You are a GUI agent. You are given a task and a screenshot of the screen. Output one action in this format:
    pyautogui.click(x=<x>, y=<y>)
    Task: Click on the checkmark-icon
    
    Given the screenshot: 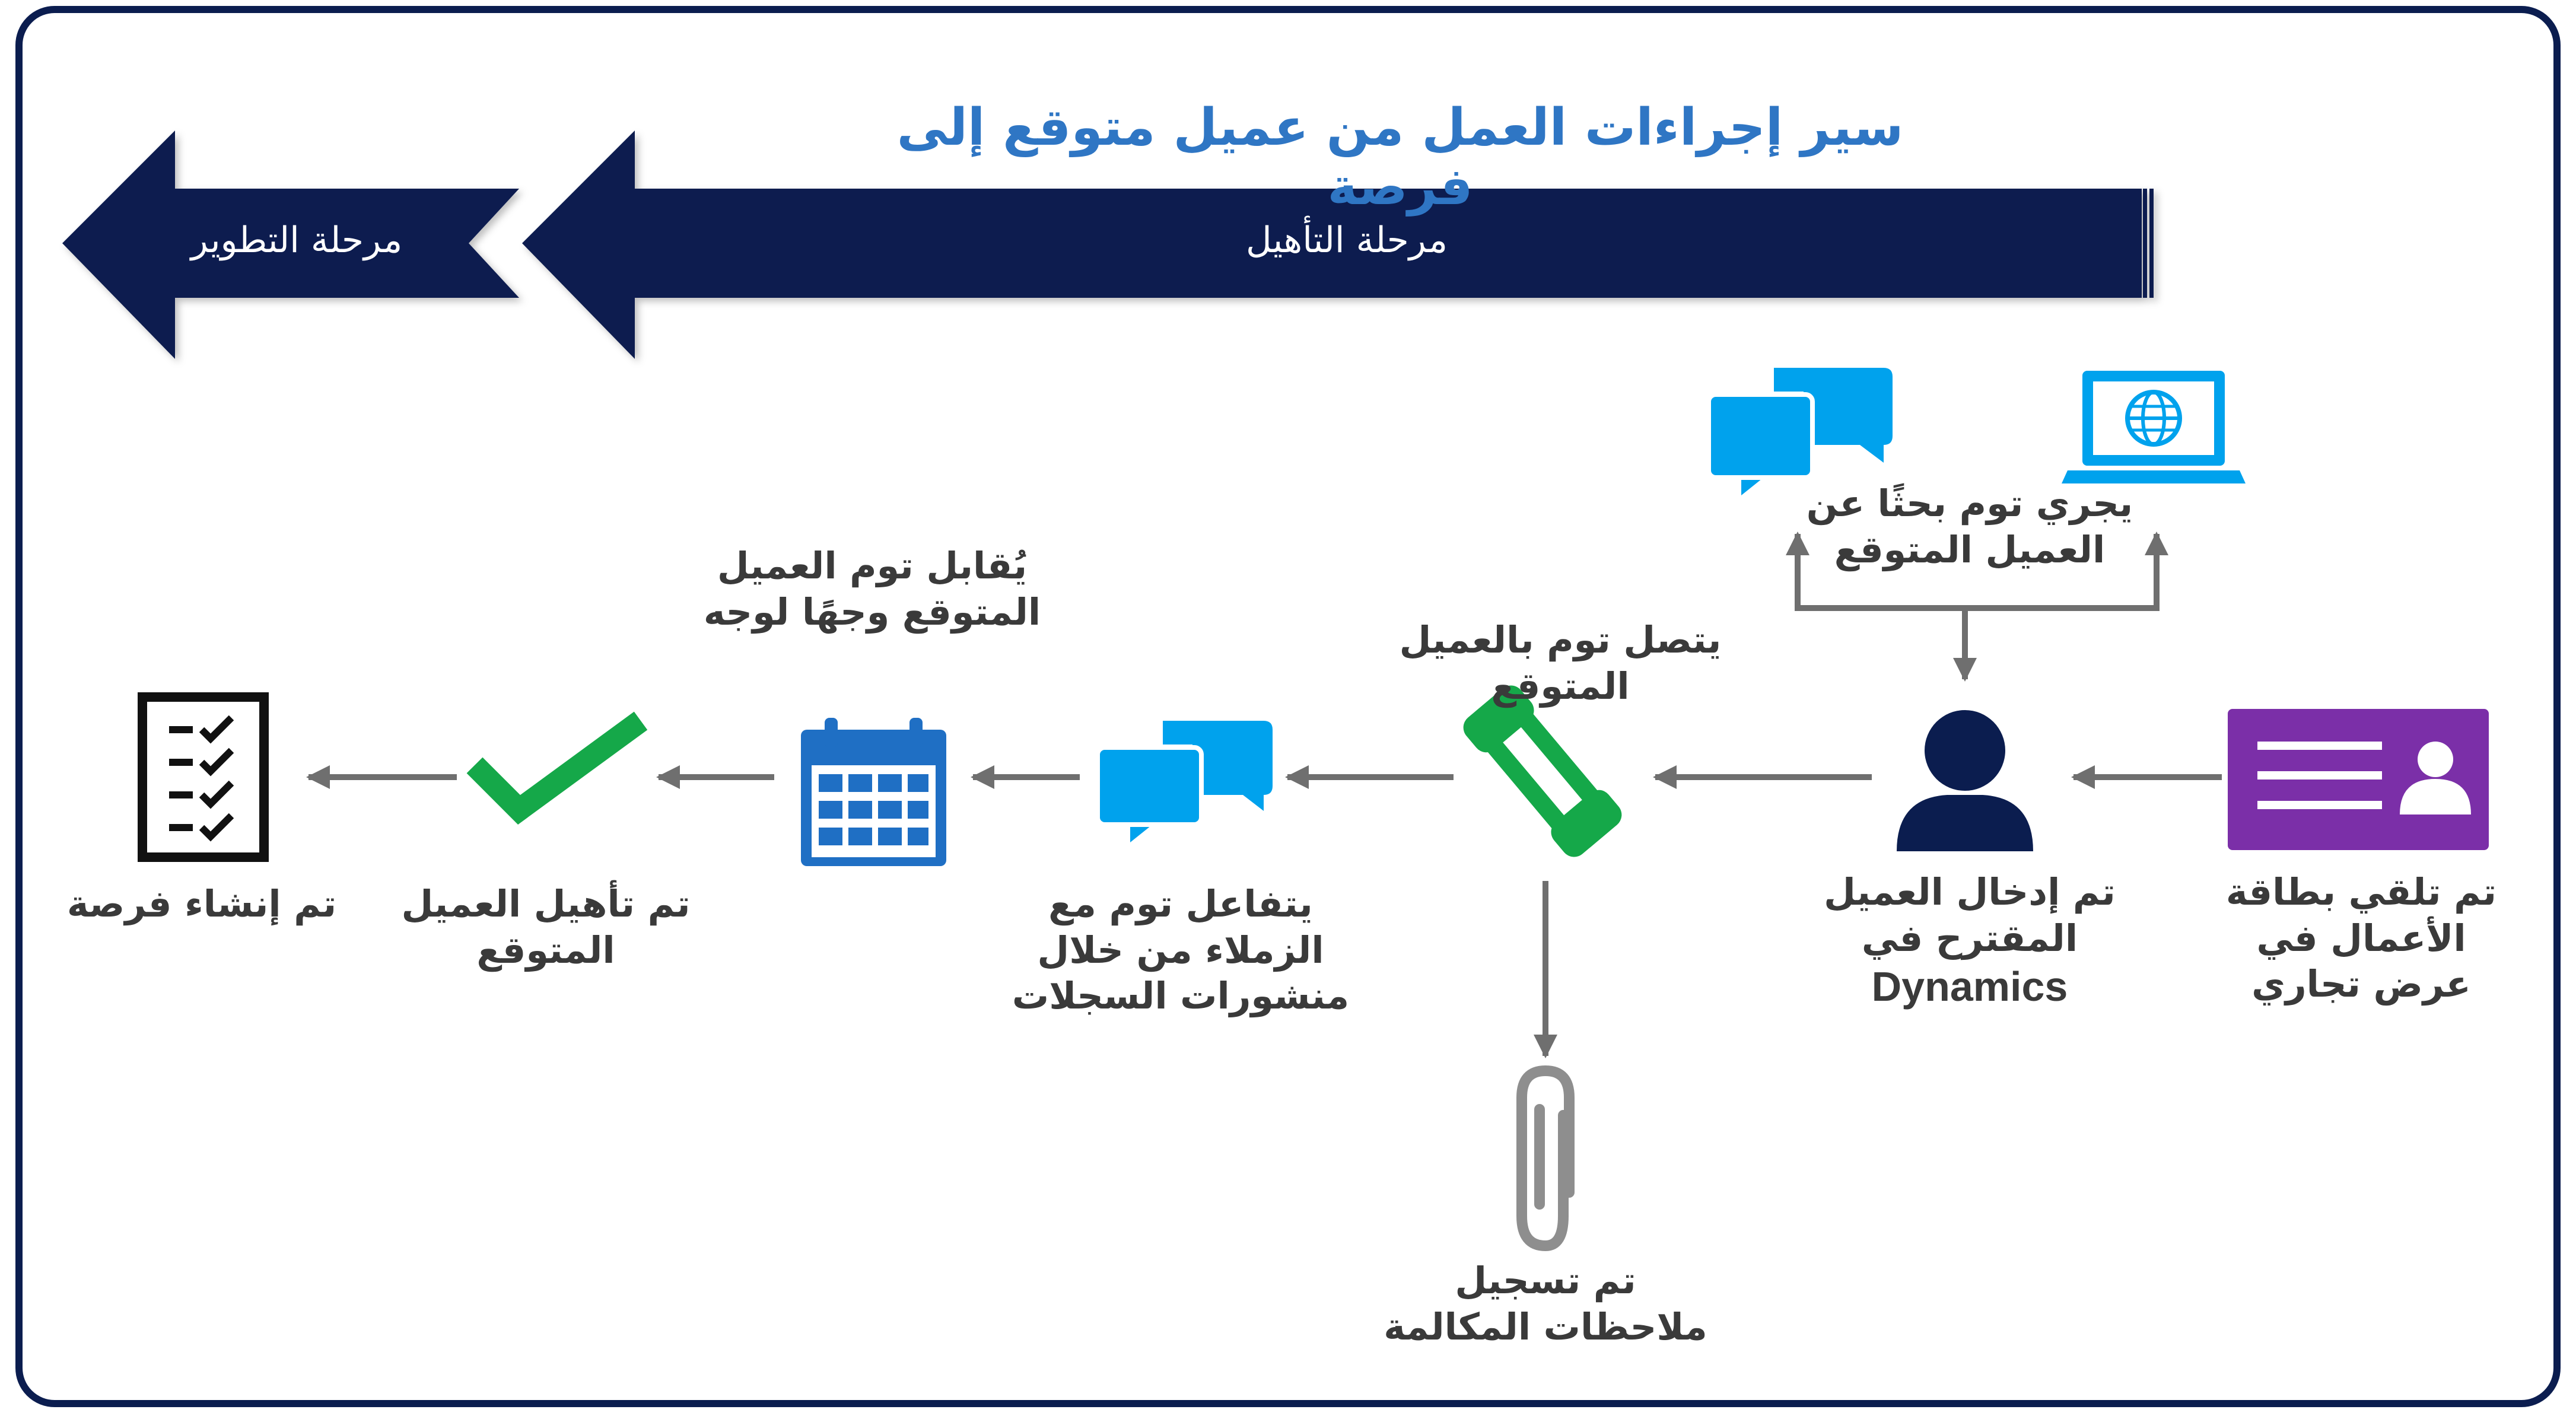 What is the action you would take?
    pyautogui.click(x=557, y=768)
    